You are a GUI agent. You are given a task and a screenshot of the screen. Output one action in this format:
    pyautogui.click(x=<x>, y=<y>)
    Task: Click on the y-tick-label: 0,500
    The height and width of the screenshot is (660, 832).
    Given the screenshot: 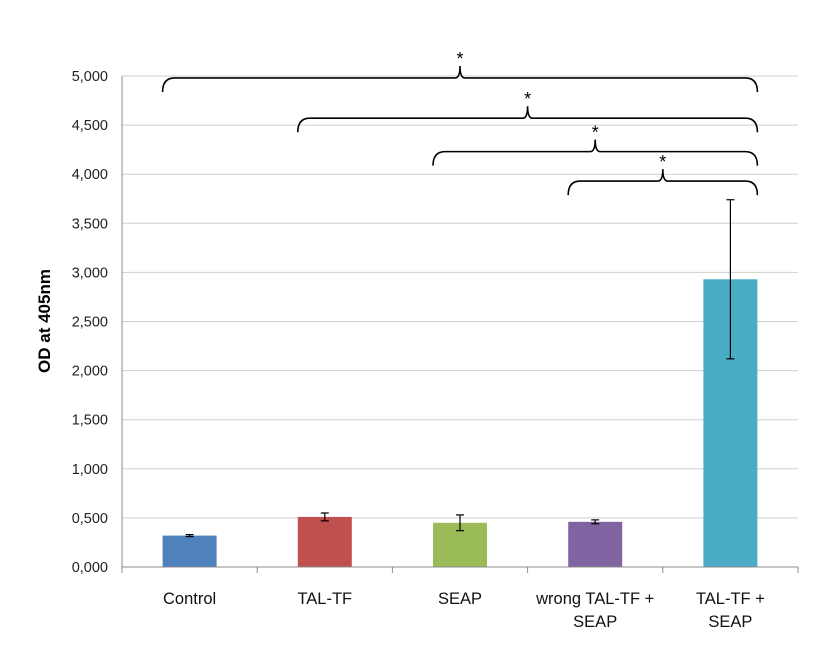 What is the action you would take?
    pyautogui.click(x=90, y=519)
    